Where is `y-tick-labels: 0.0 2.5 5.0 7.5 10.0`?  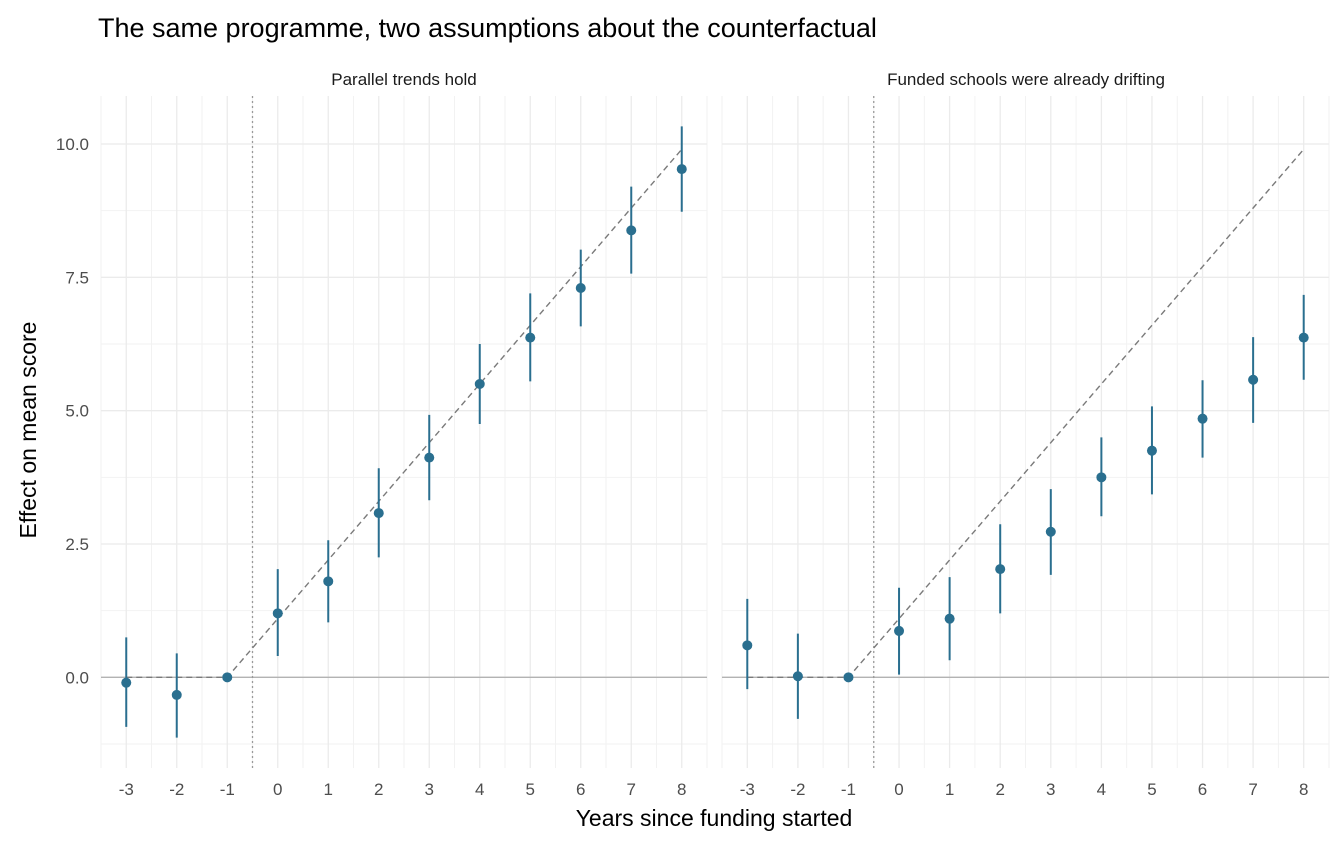 y-tick-labels: 0.0 2.5 5.0 7.5 10.0 is located at coordinates (72, 411).